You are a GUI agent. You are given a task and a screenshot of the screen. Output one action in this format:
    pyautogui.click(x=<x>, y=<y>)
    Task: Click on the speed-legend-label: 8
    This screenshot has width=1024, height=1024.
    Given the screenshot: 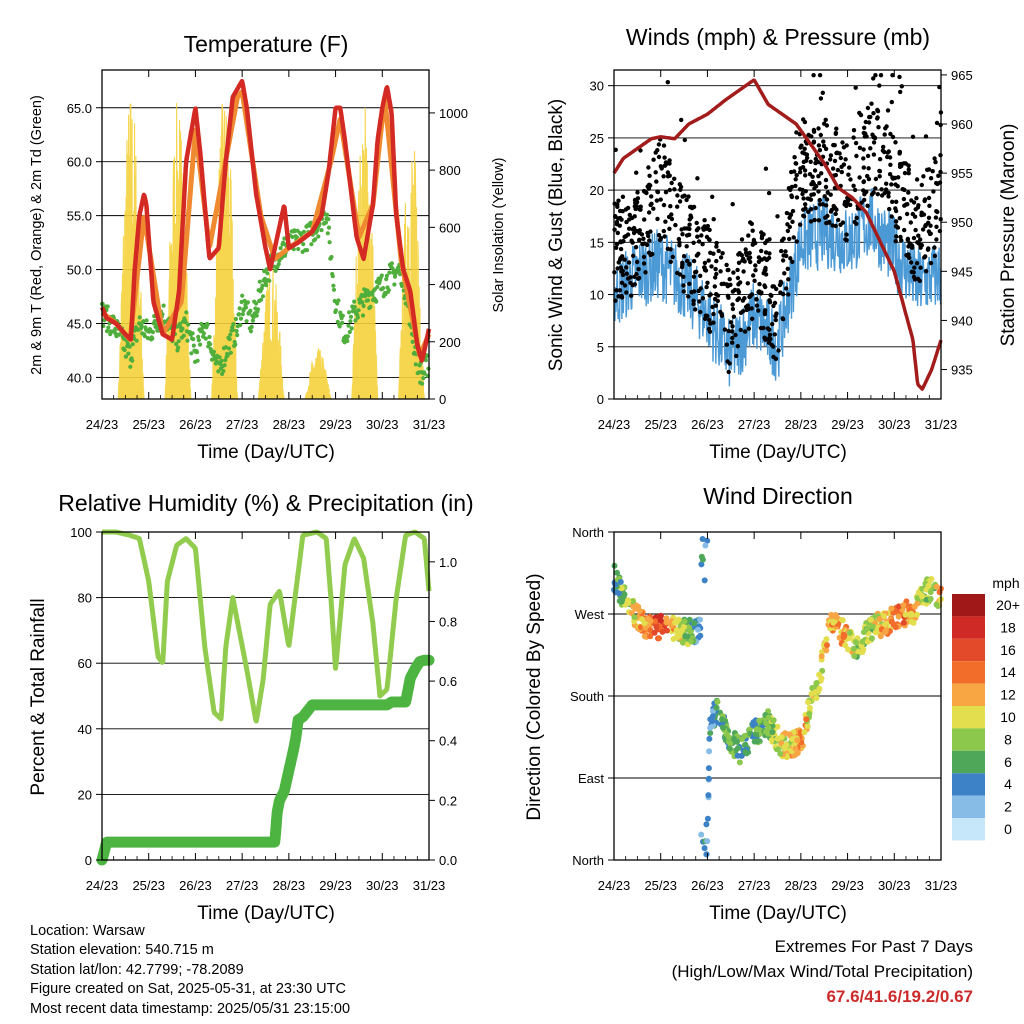 What is the action you would take?
    pyautogui.click(x=1008, y=739)
    